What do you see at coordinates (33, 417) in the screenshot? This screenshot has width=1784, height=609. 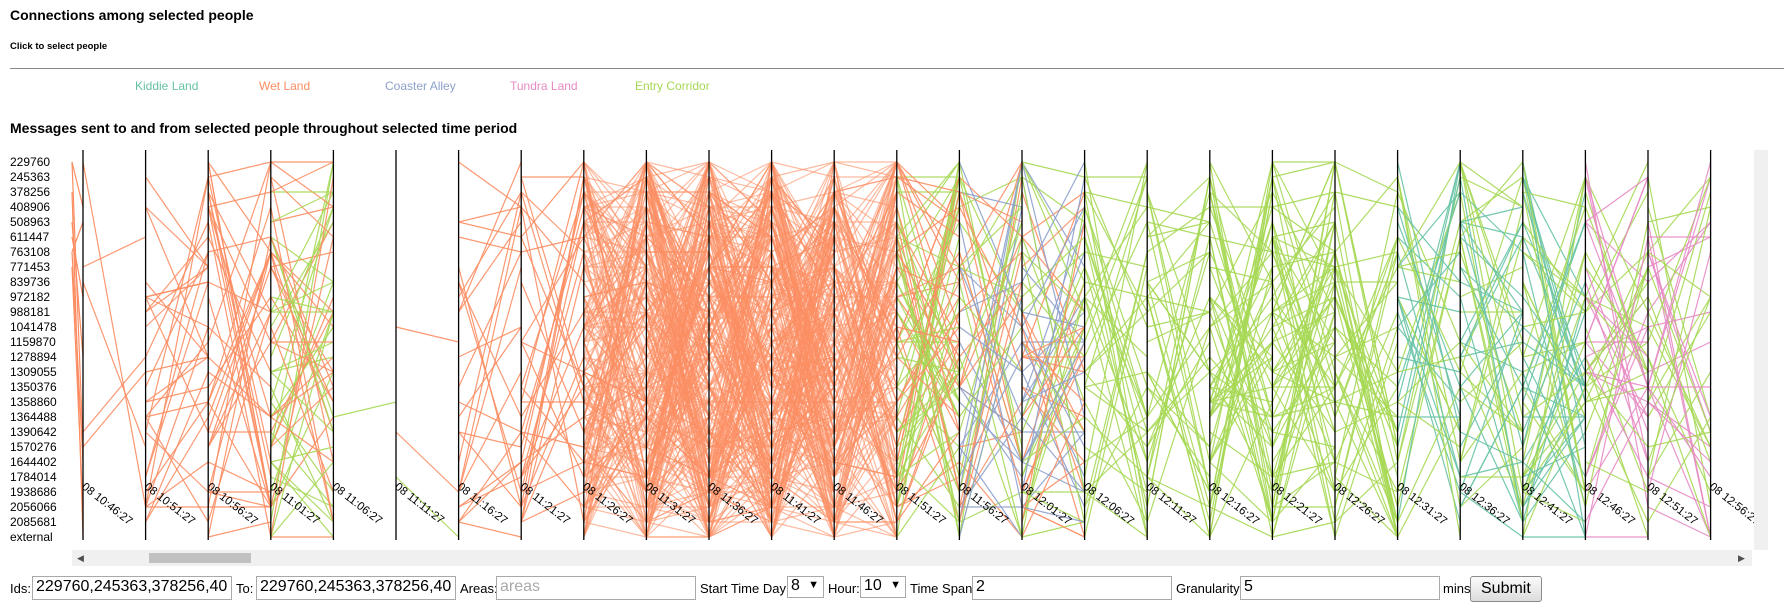 I see `person-label: 1364488` at bounding box center [33, 417].